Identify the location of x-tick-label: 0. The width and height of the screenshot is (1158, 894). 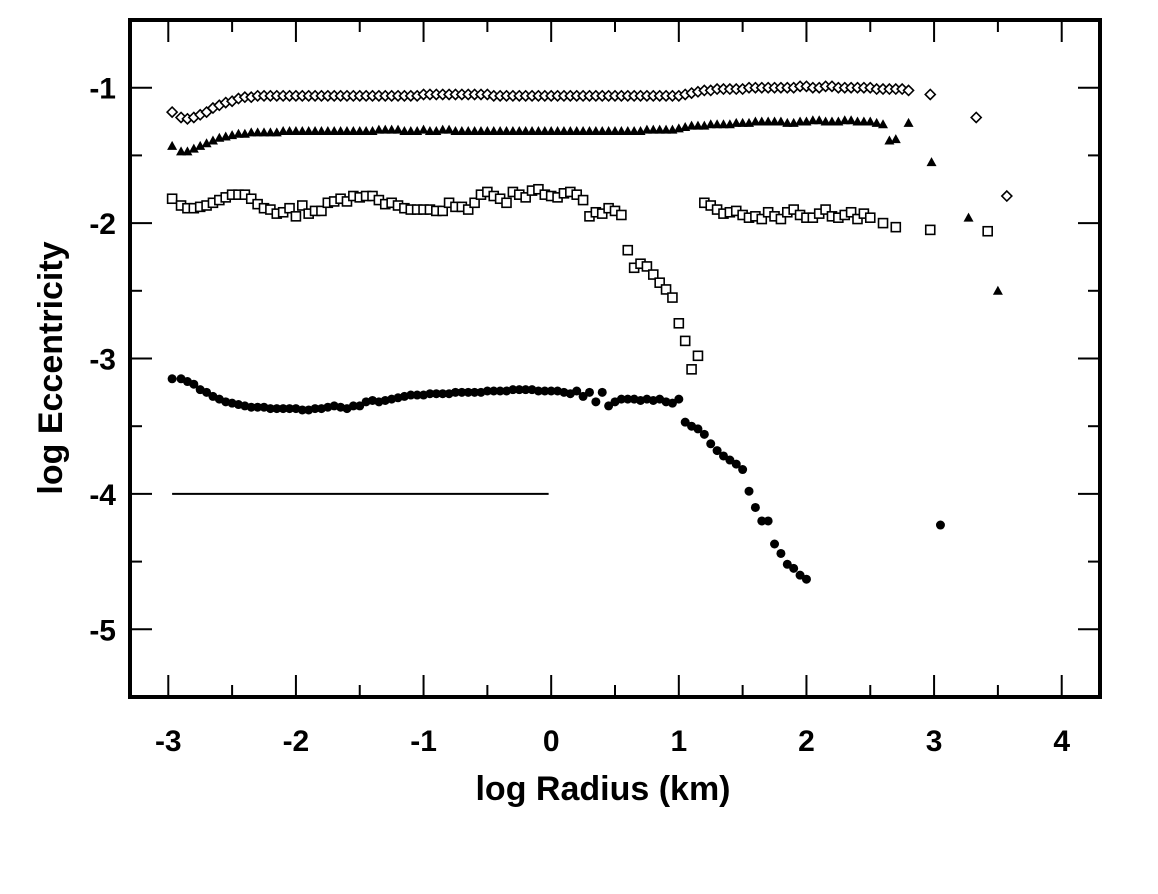
(551, 741).